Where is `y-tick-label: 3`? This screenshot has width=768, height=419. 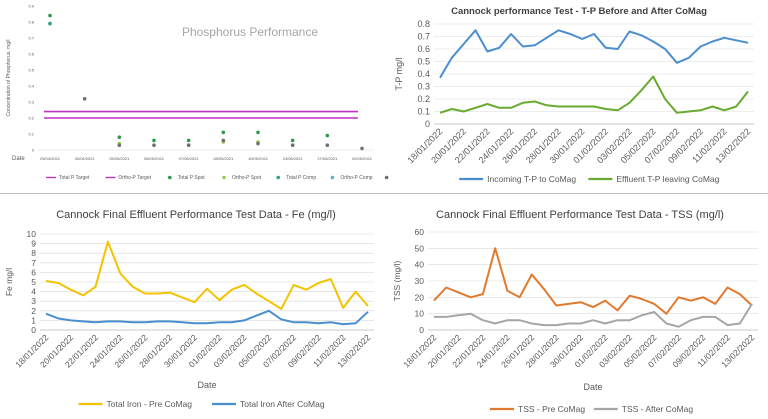
y-tick-label: 3 is located at coordinates (33, 301).